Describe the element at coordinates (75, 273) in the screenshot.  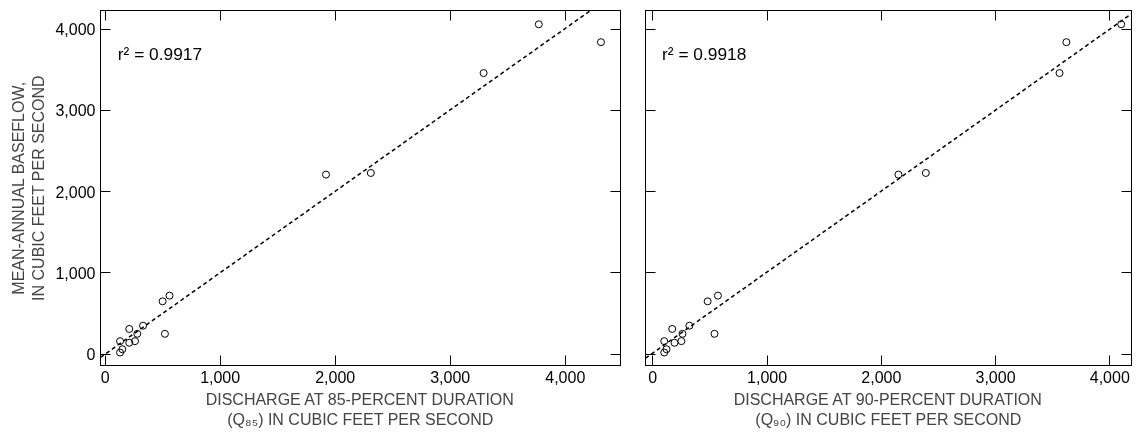
I see `y-tick-label: 1,000` at that location.